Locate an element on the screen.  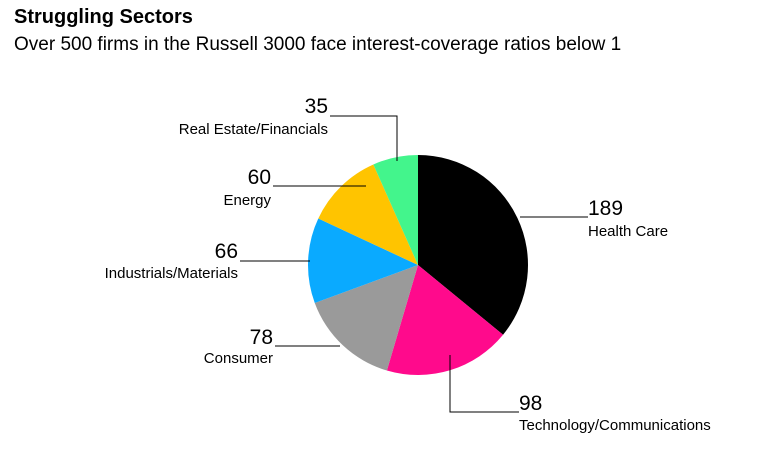
value-label-health-care: 189 is located at coordinates (605, 208).